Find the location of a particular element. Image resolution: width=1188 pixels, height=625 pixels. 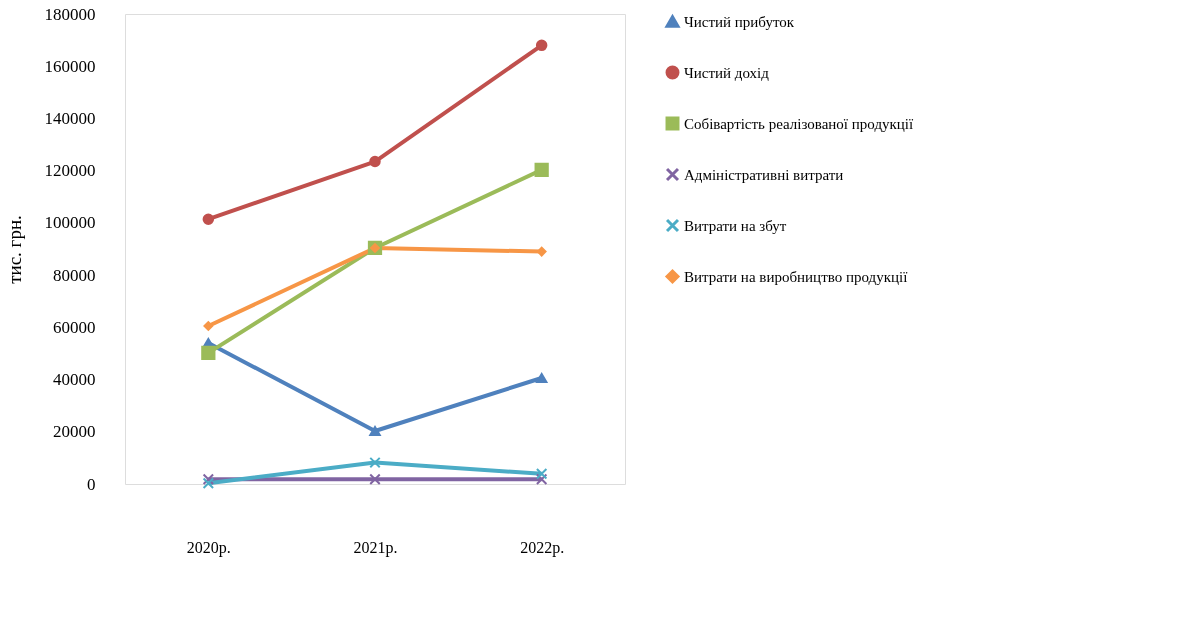

y-tick-label: 180000 is located at coordinates (70, 14).